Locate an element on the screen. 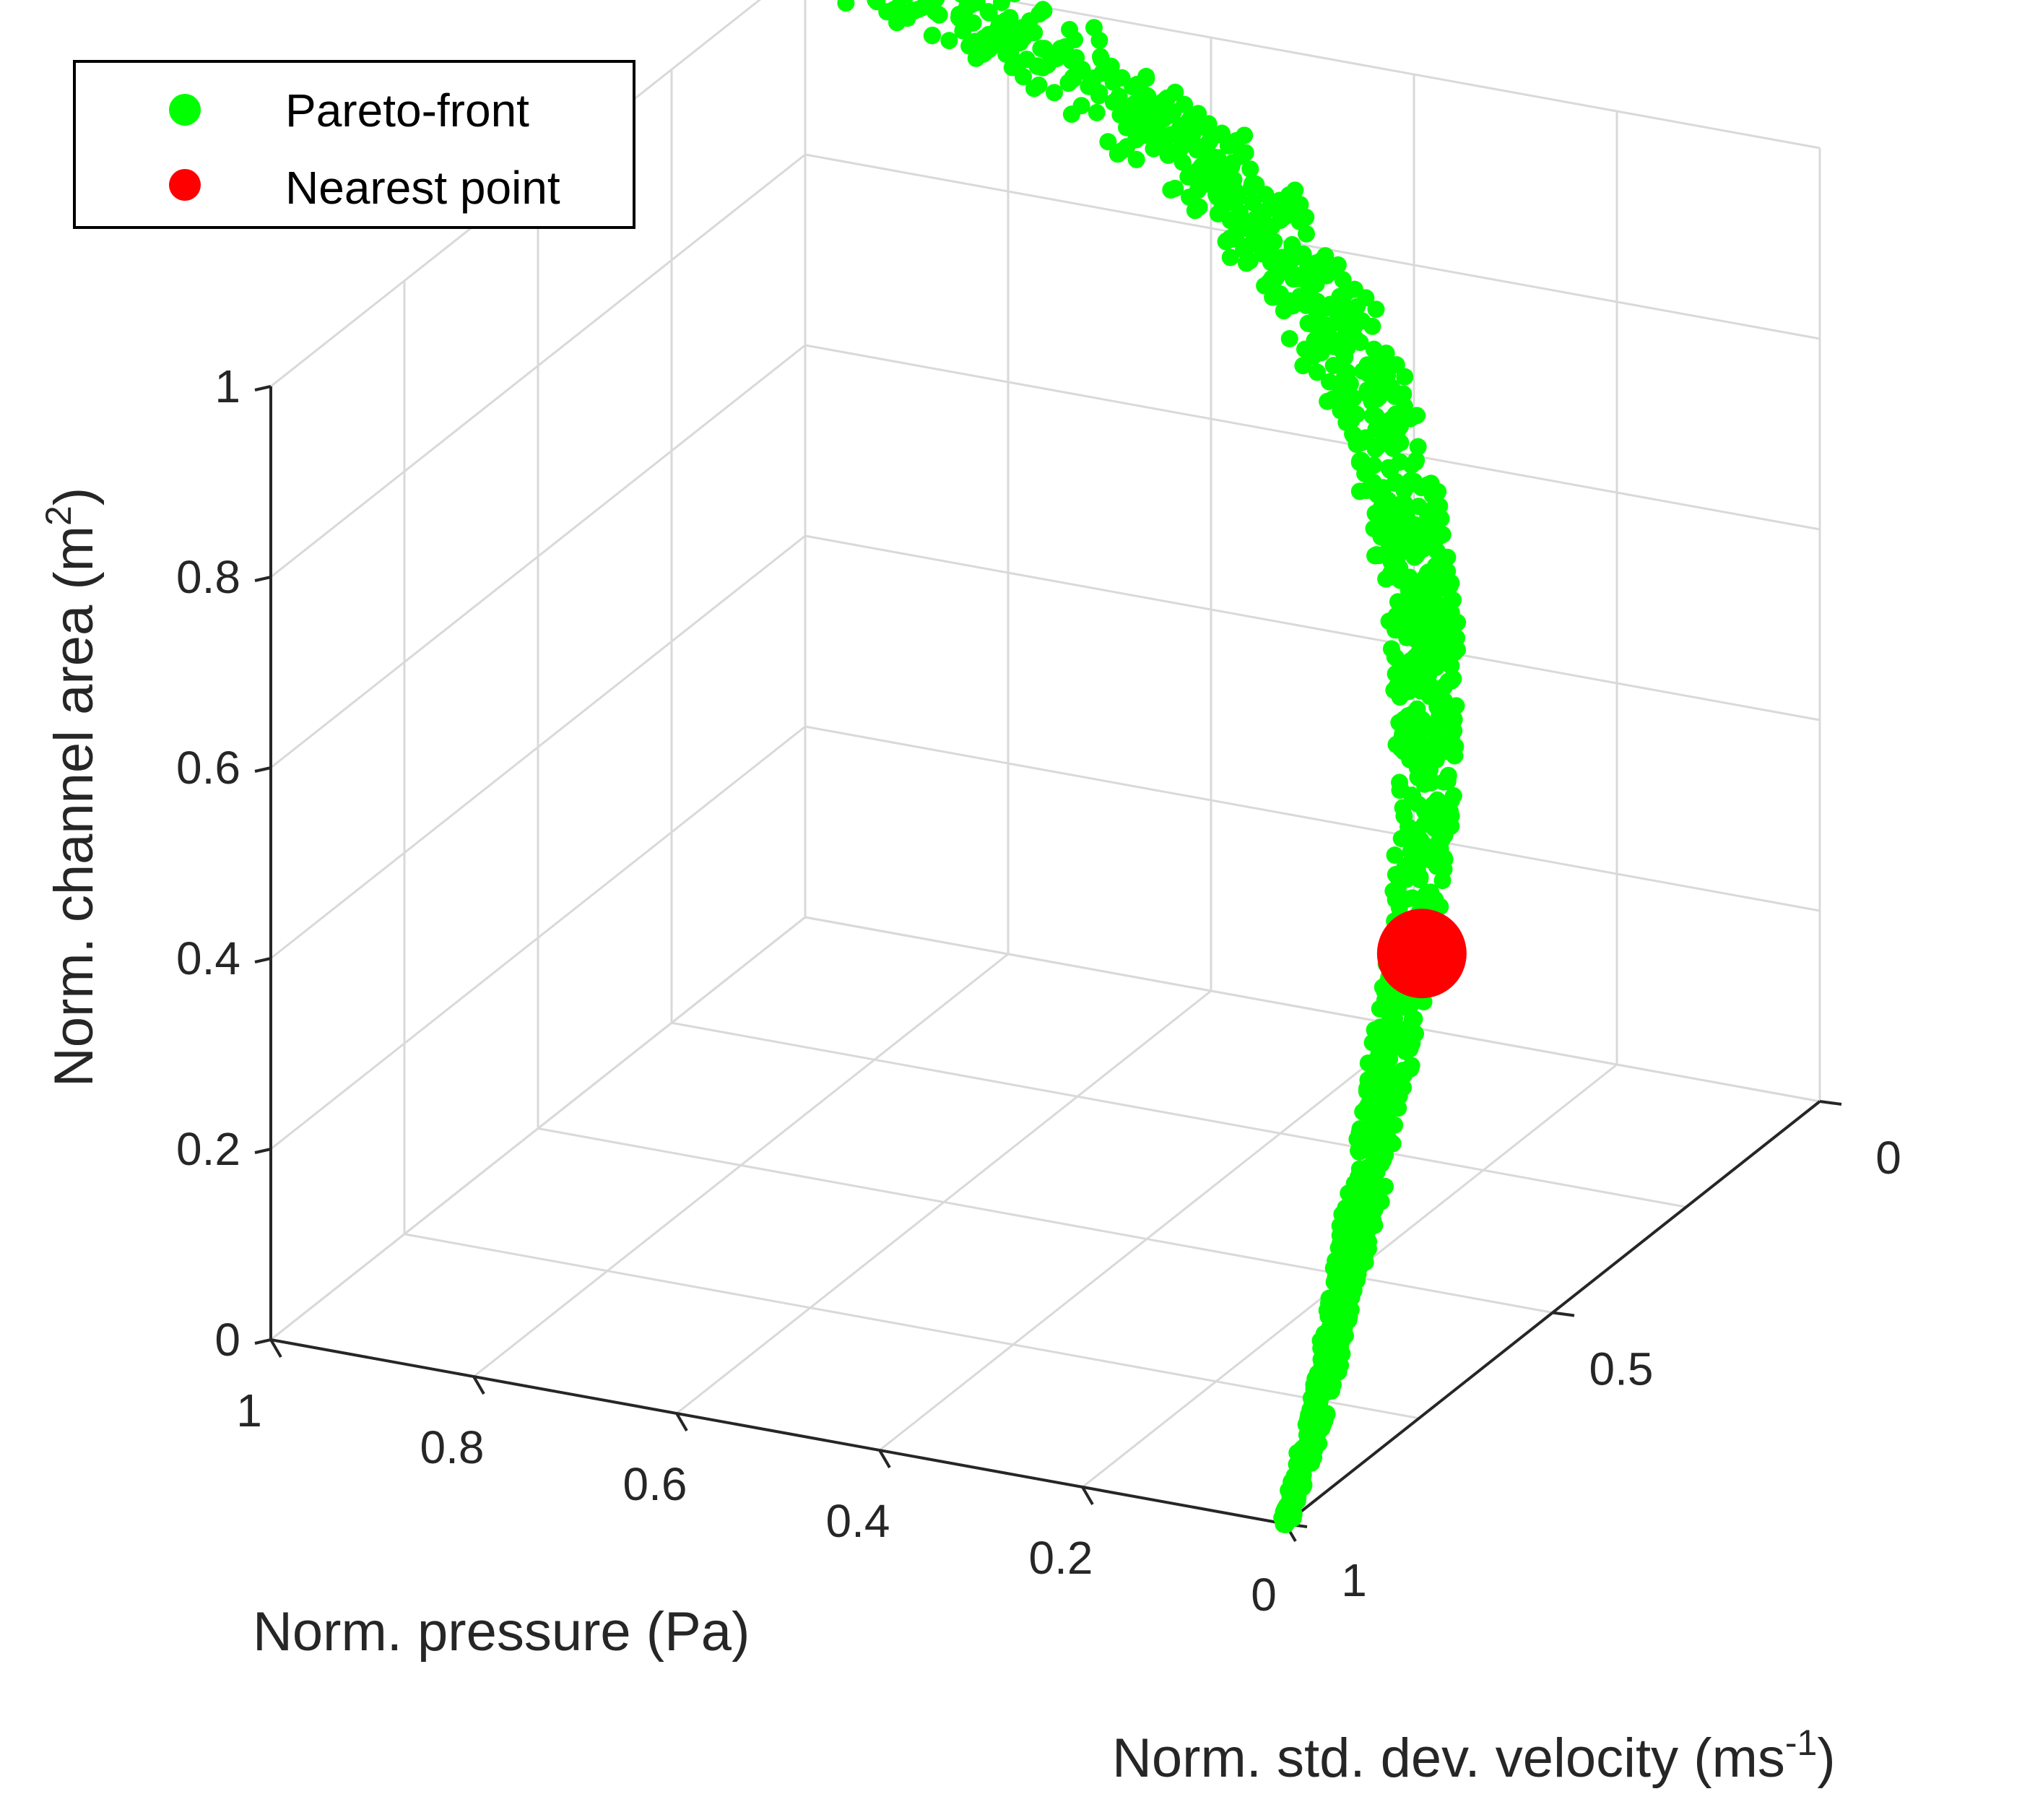 This screenshot has height=1820, width=2022. legend-label-pareto-front: Pareto-front is located at coordinates (407, 110).